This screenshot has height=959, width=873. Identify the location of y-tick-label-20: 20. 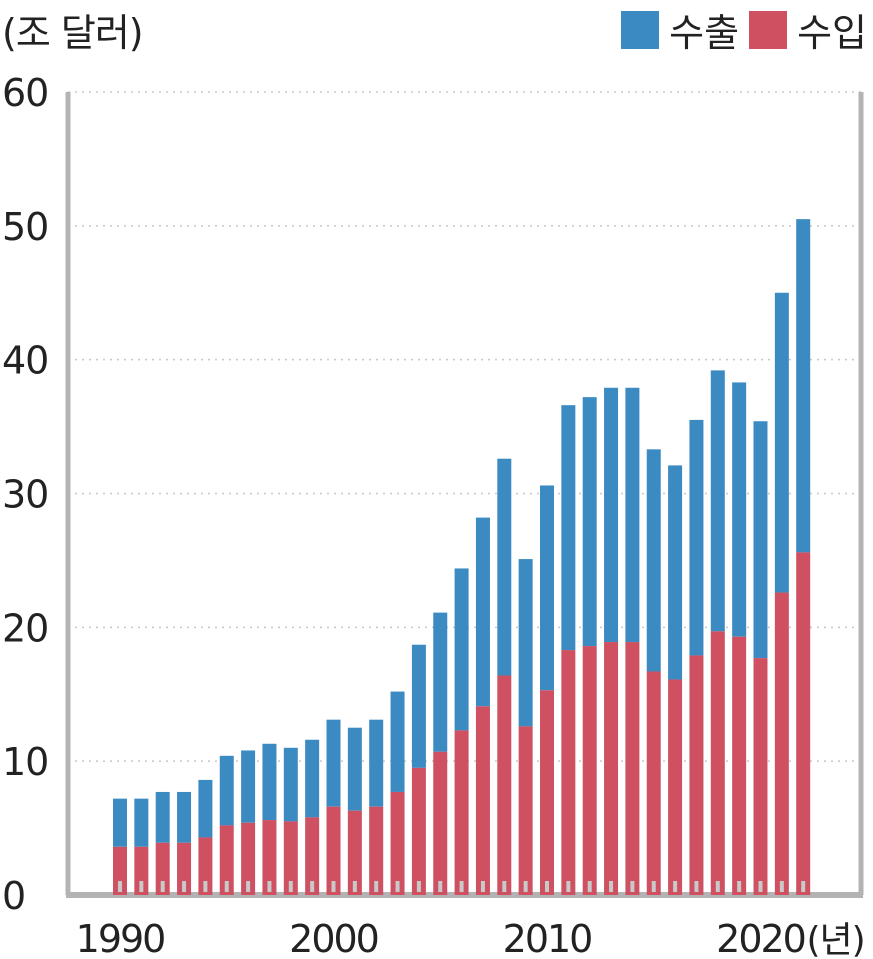
(25, 628).